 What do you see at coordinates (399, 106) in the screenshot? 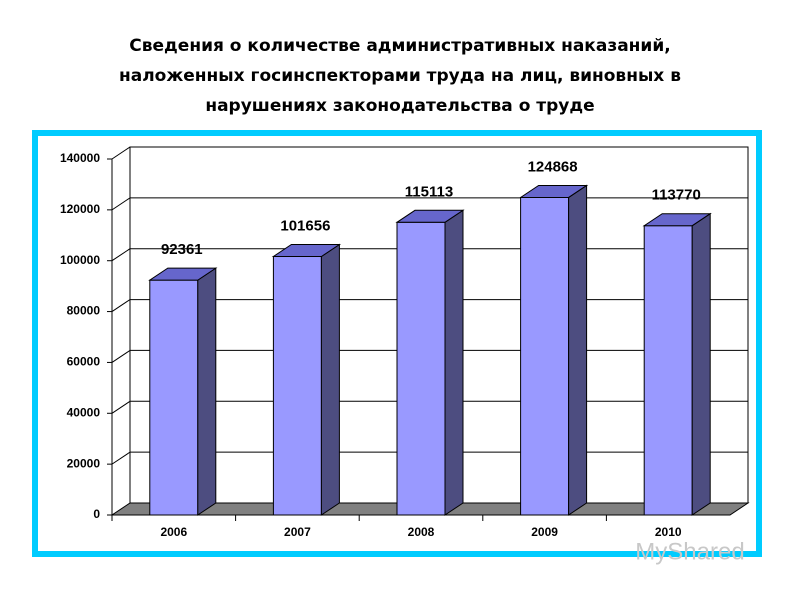
I see `chart-title: нарушениях законодательства о труде` at bounding box center [399, 106].